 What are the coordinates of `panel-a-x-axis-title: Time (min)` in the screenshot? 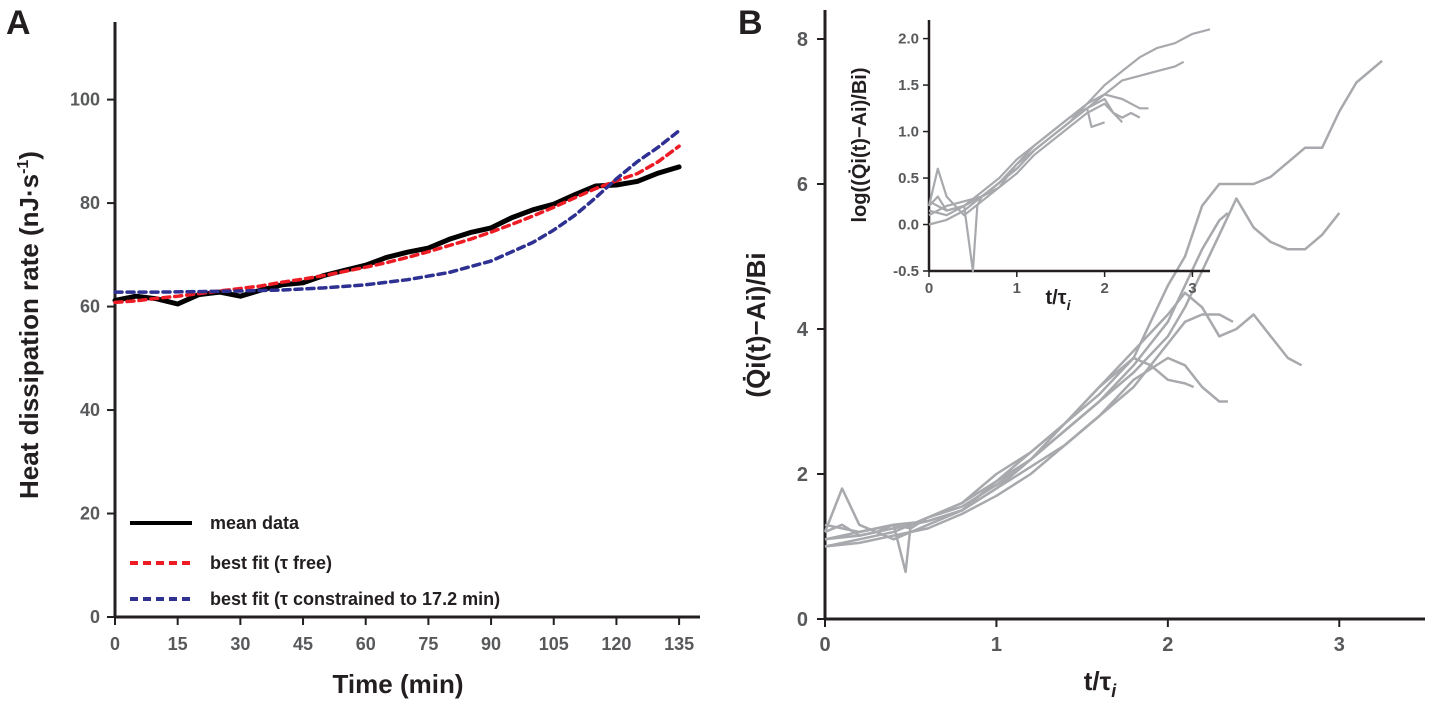 It's located at (398, 684).